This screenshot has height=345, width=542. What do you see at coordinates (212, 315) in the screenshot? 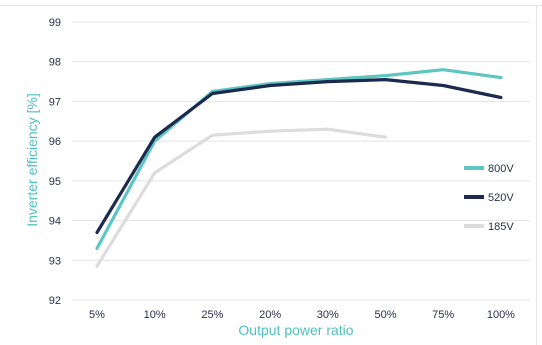
I see `x-tick-label: 25%` at bounding box center [212, 315].